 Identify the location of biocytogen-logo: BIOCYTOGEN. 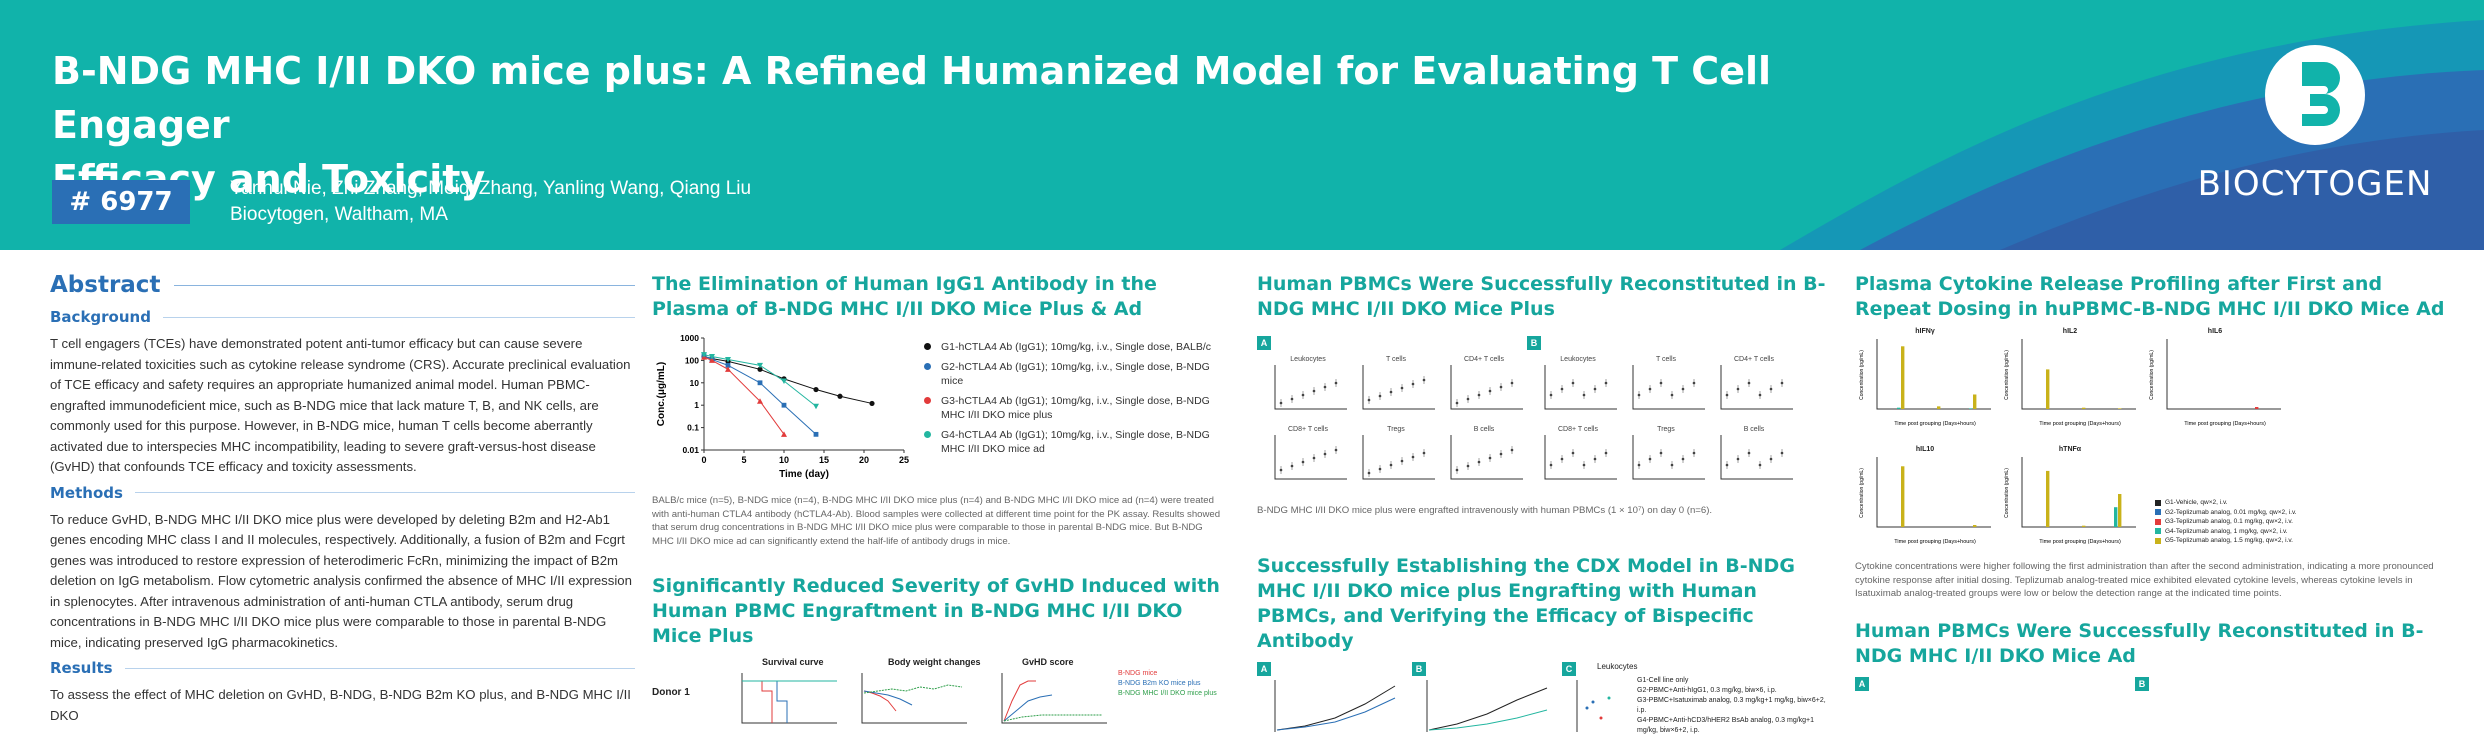
(2315, 125).